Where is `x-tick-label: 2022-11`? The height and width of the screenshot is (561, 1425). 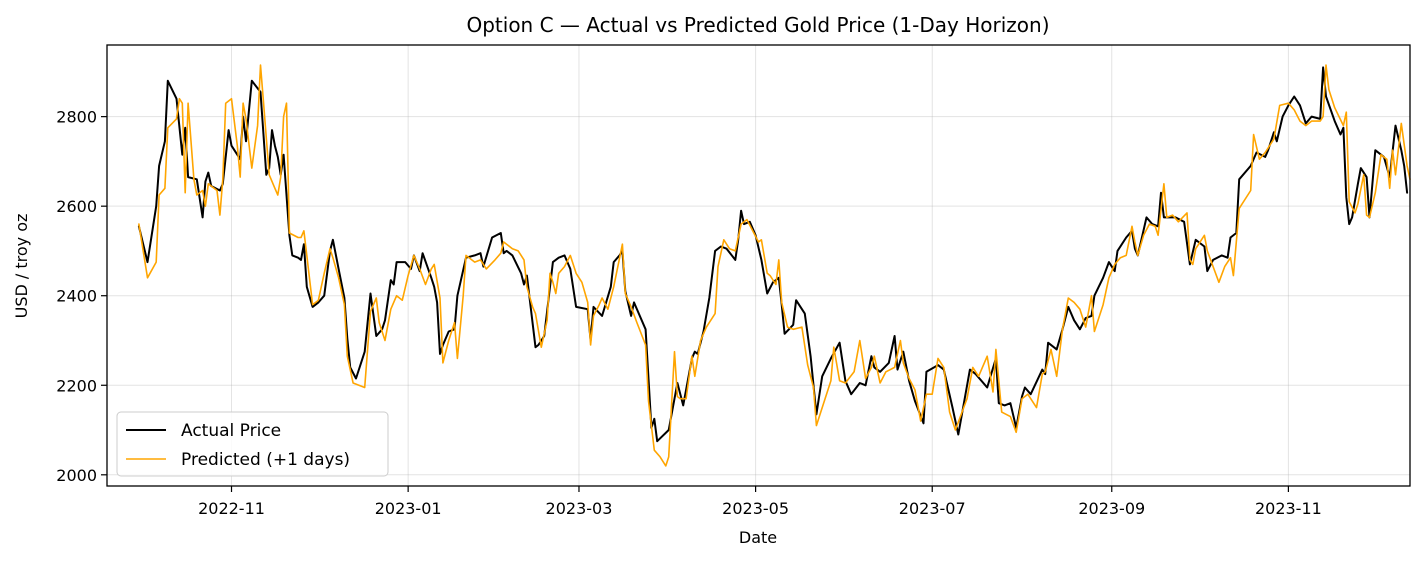 x-tick-label: 2022-11 is located at coordinates (231, 508).